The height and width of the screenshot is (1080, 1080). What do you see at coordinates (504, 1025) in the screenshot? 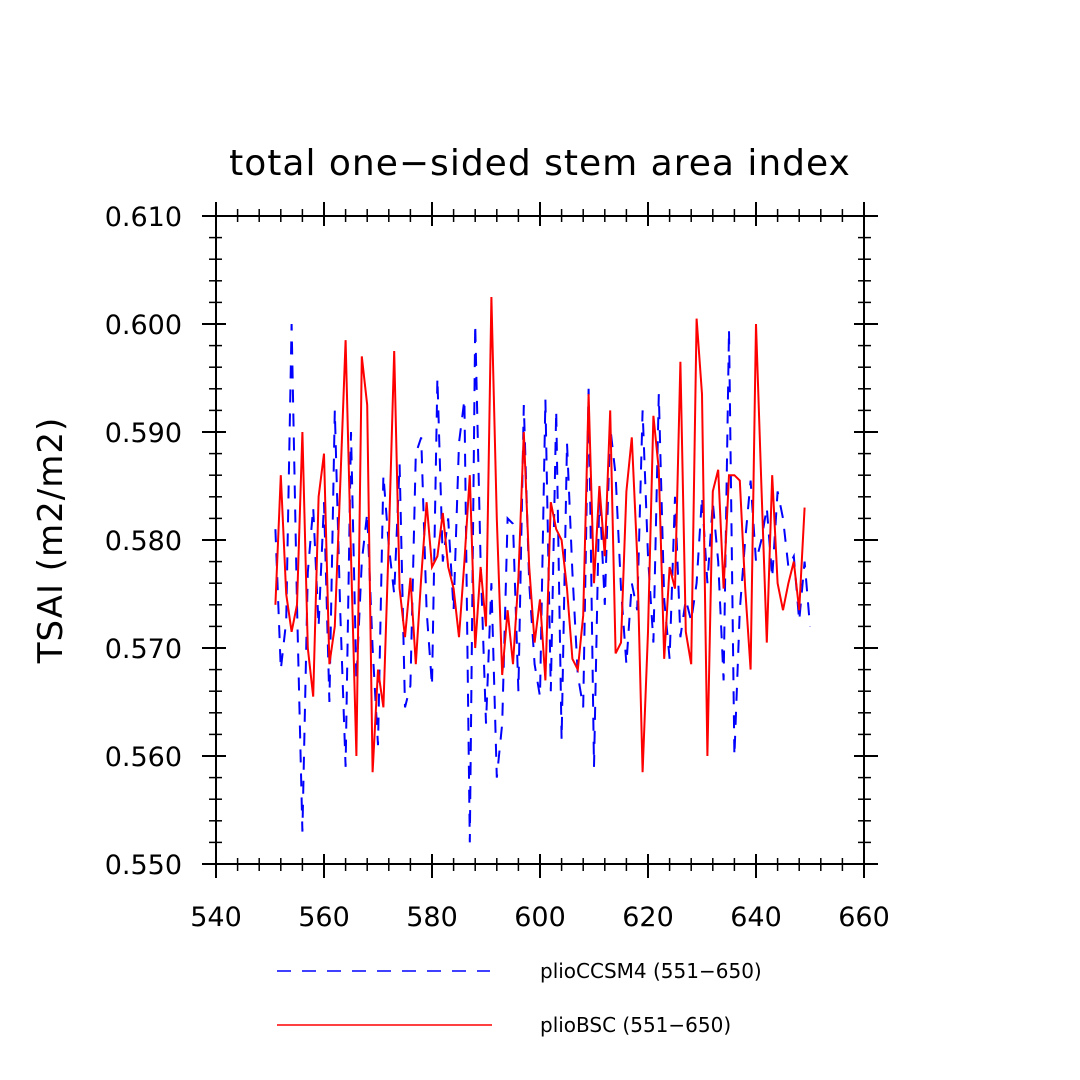
I see `legend-item-pliobsc: plioBSC (551−650)` at bounding box center [504, 1025].